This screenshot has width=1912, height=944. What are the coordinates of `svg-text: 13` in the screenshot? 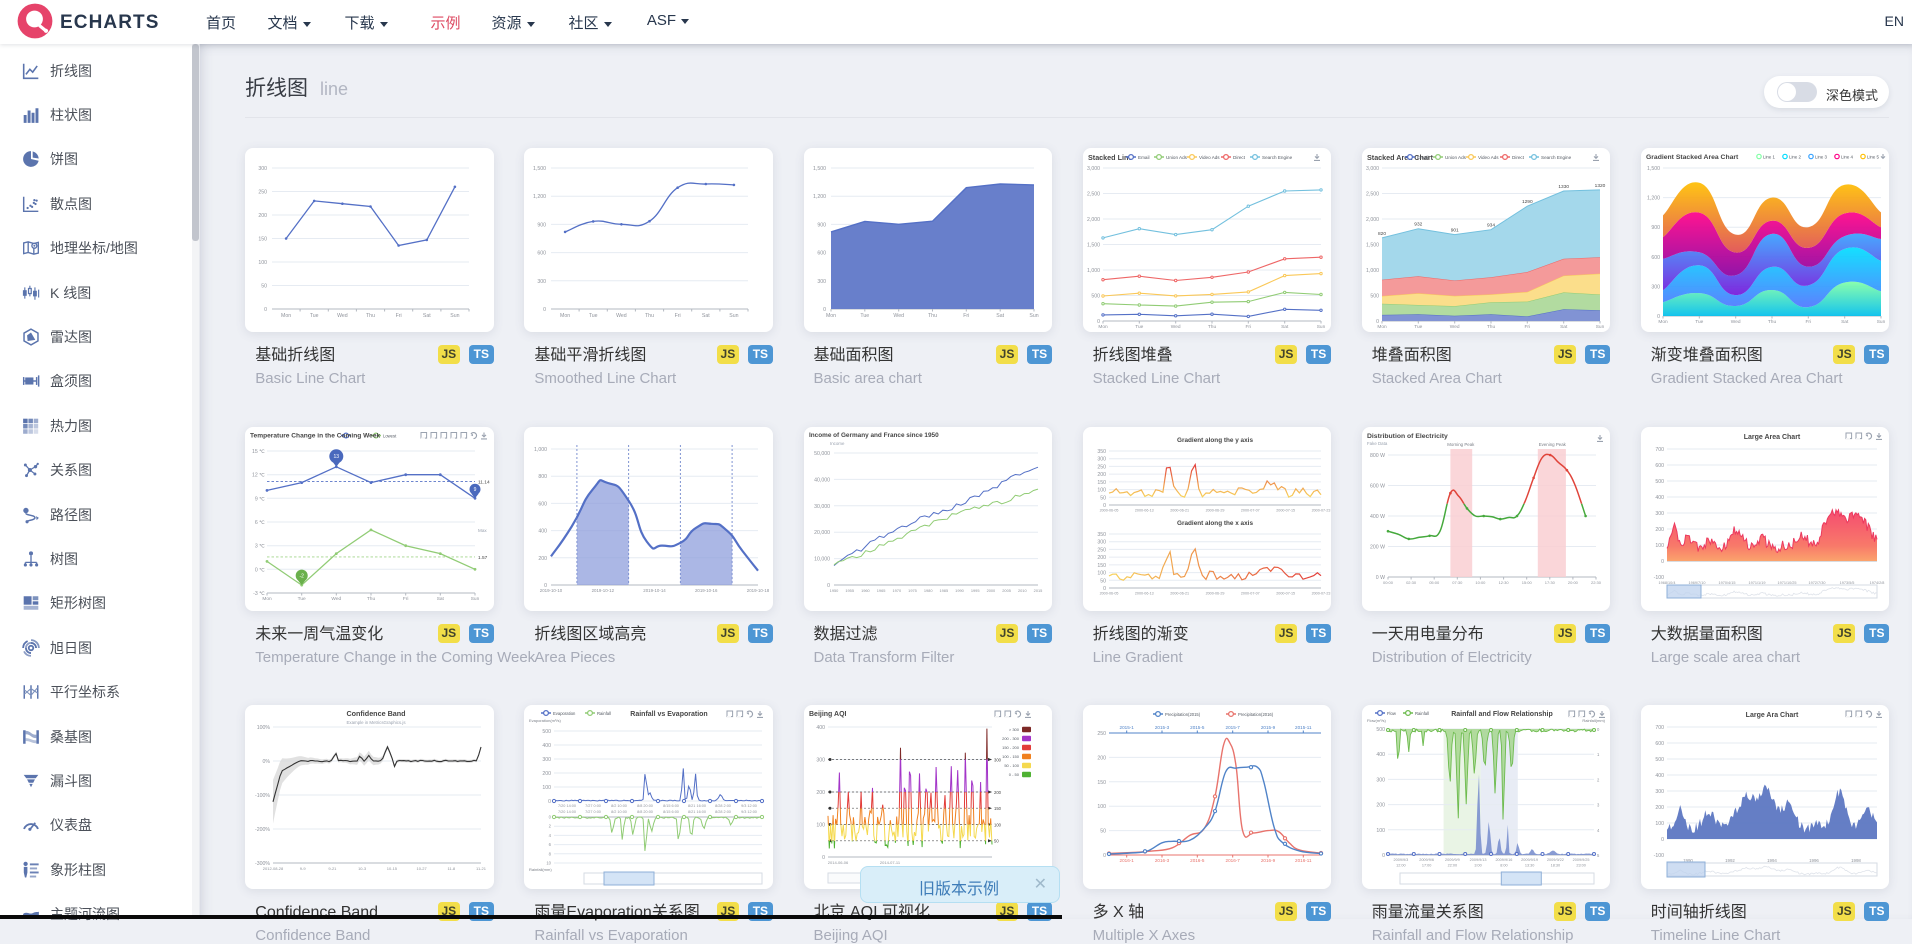 It's located at (337, 457).